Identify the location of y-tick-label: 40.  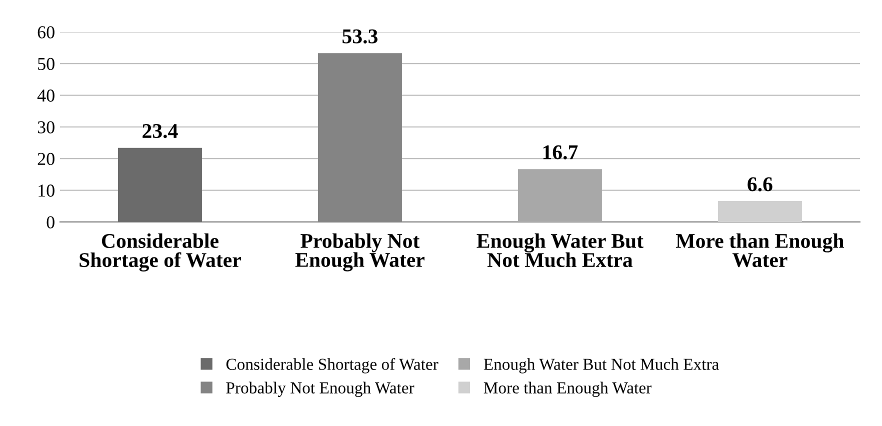
(45, 96).